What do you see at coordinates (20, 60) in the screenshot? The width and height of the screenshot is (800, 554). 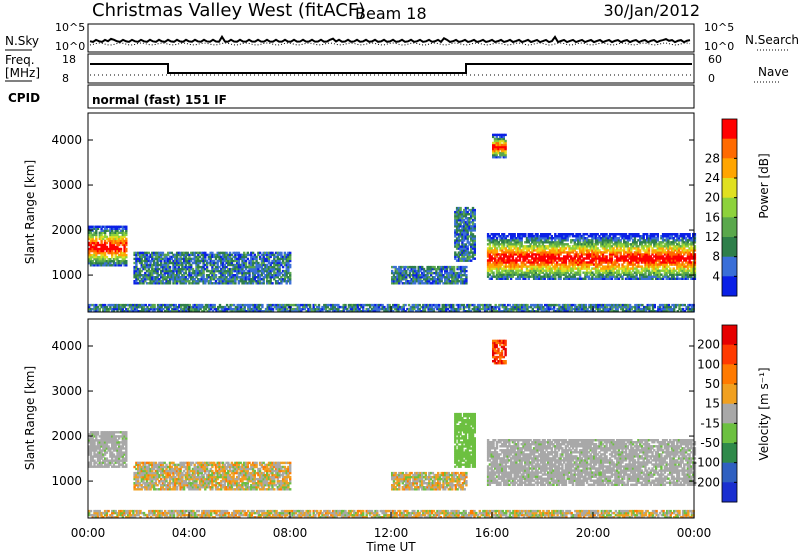 I see `freq-label-top: Freq.` at bounding box center [20, 60].